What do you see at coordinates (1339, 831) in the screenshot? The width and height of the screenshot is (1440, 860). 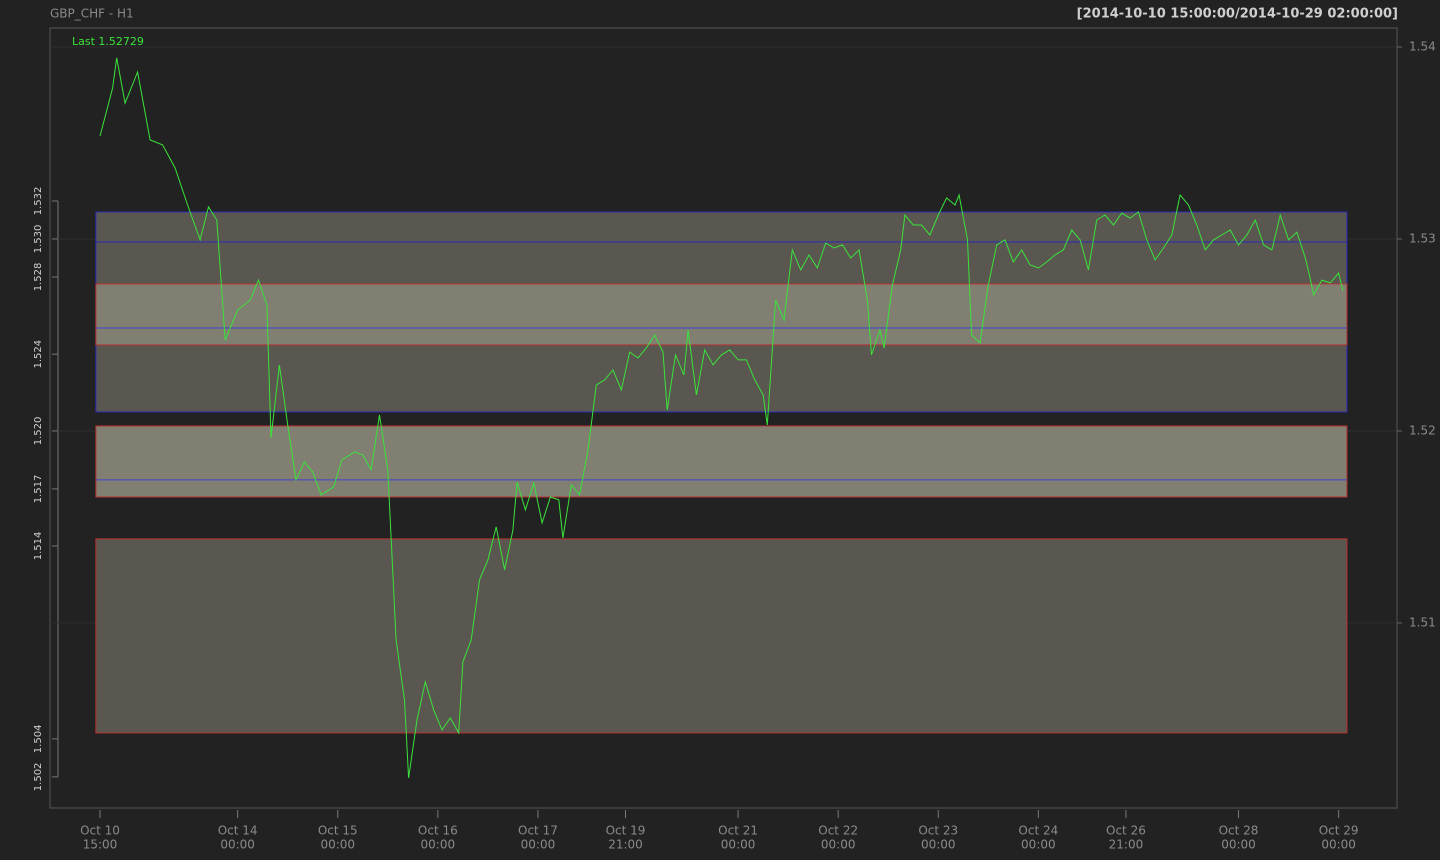 I see `x-tick-label: Oct 29` at bounding box center [1339, 831].